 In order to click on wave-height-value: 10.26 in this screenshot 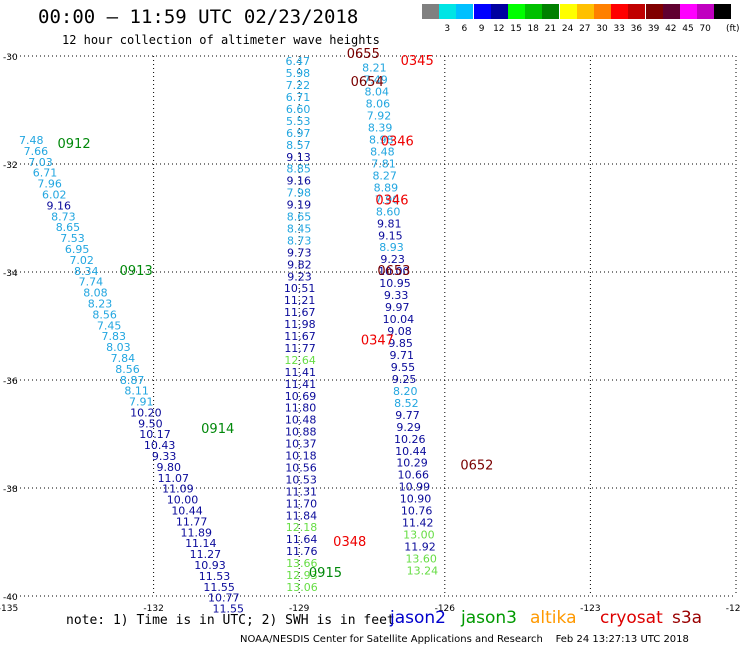, I will do `click(410, 439)`.